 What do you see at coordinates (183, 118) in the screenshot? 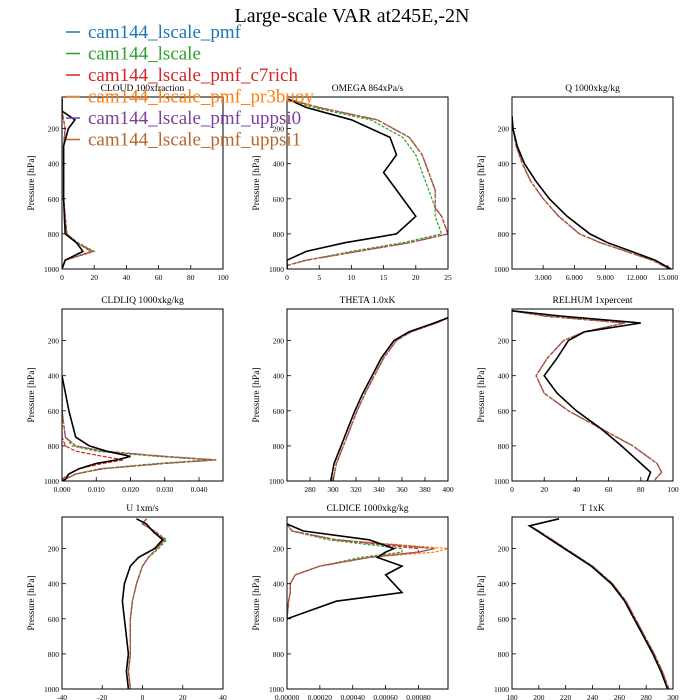
I see `legend-entry-cam144-lscale-pmf-uppsi0: cam144_lscale_pmf_uppsi0` at bounding box center [183, 118].